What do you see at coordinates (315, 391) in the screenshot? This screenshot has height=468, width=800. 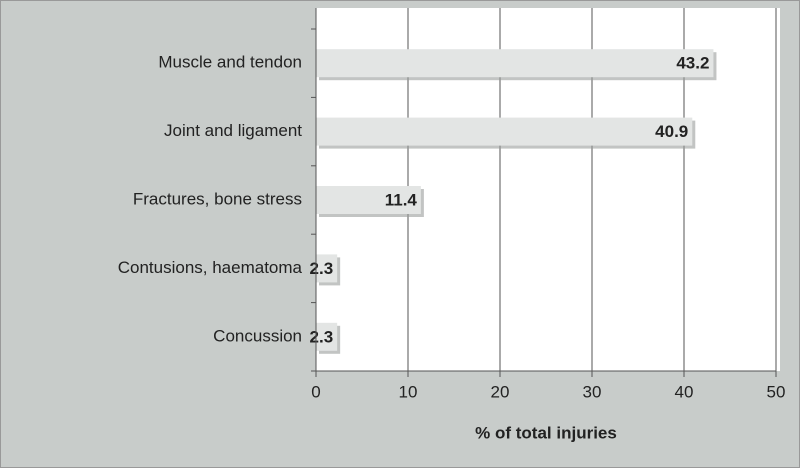 I see `x-tick-label: 0` at bounding box center [315, 391].